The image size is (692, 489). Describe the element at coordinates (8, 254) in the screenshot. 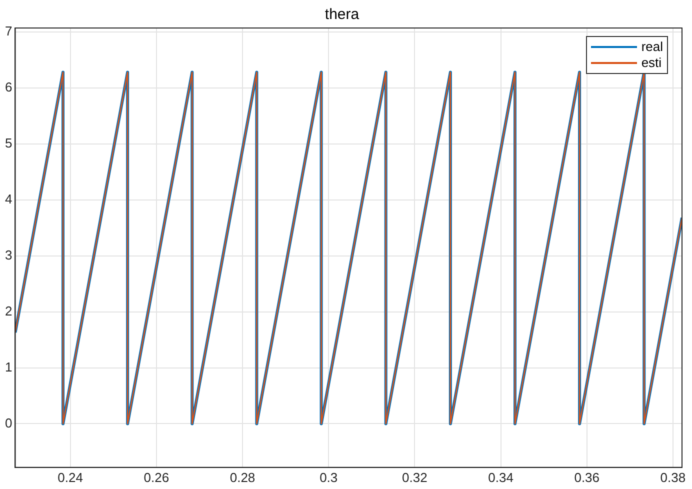

I see `y-tick-label: 3` at that location.